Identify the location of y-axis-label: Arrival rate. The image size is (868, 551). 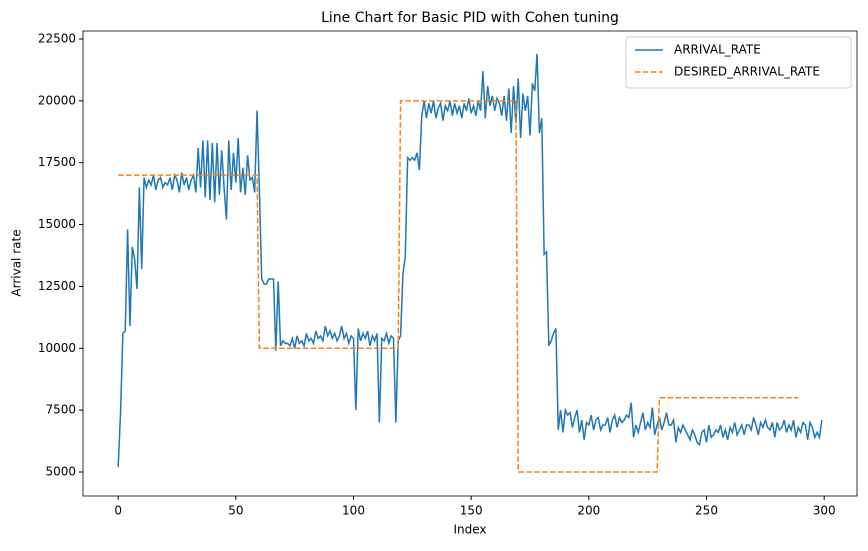
(17, 262).